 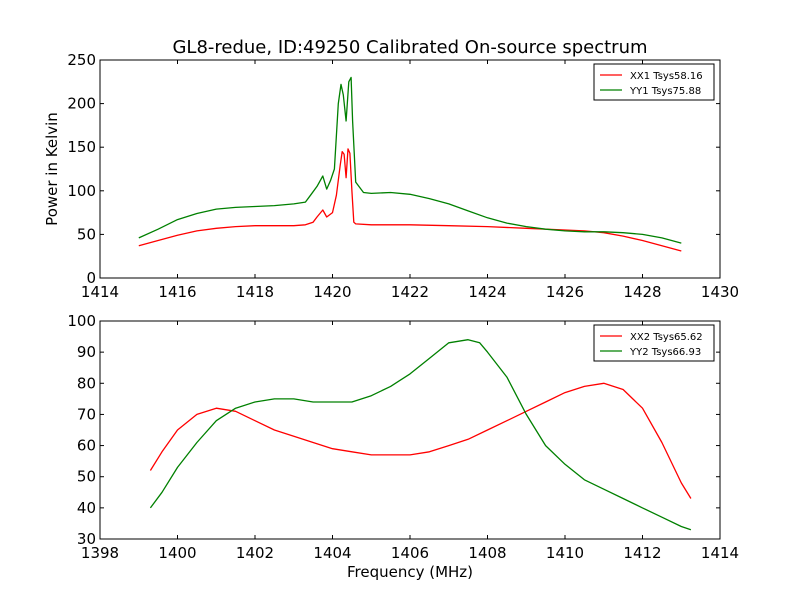 I want to click on x-tick-label: 1398, so click(x=100, y=553).